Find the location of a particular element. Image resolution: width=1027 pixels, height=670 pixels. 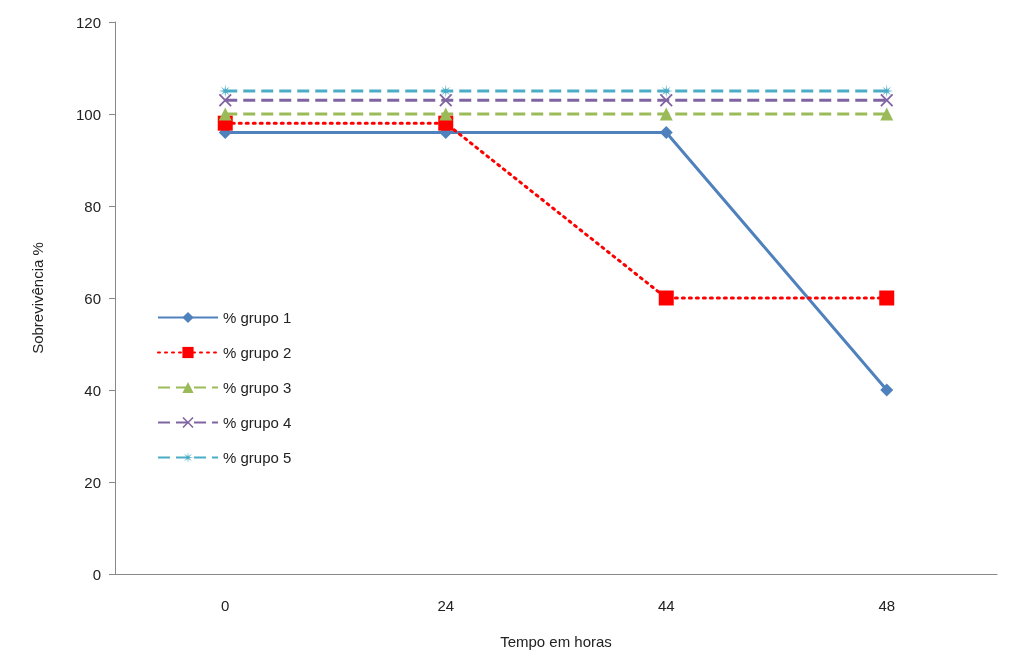

x-tick-label: 0 is located at coordinates (225, 605).